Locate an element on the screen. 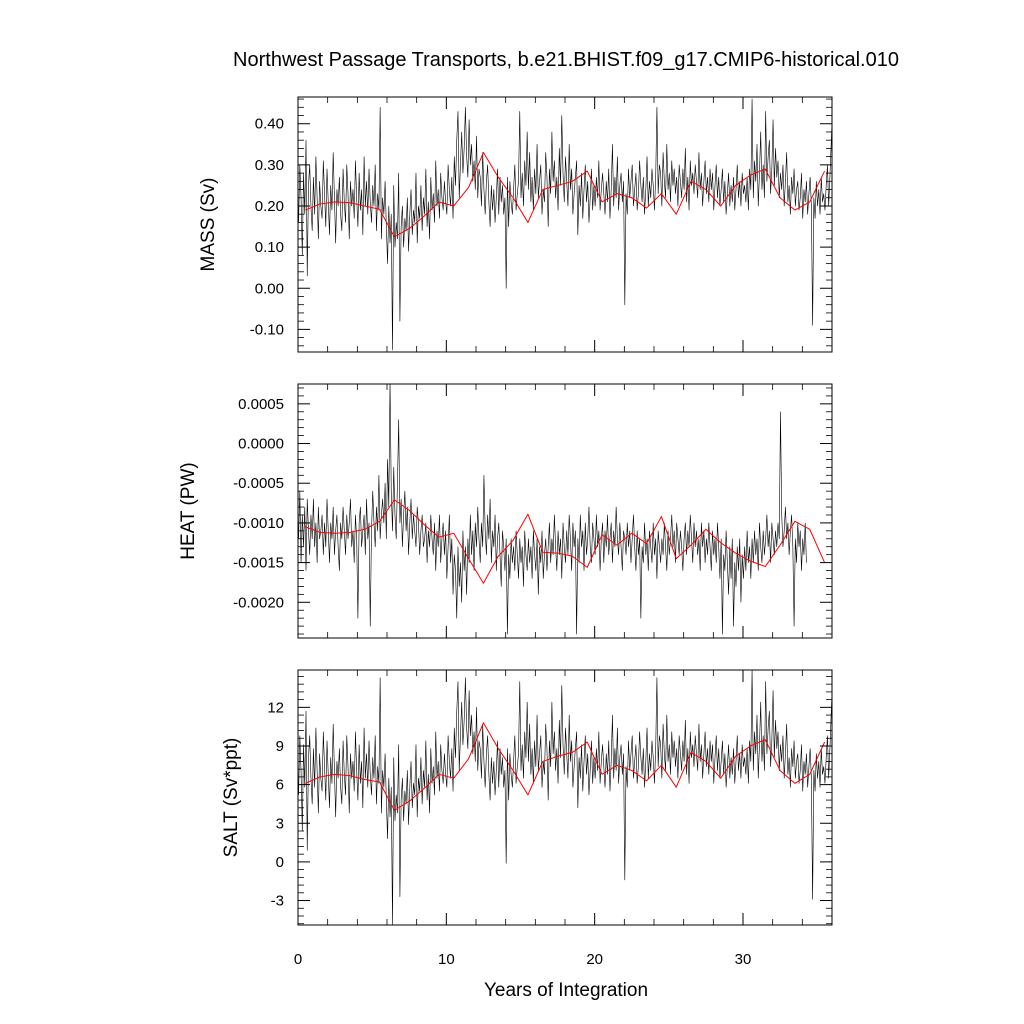 Image resolution: width=1024 pixels, height=1024 pixels. salt-plot-area is located at coordinates (565, 797).